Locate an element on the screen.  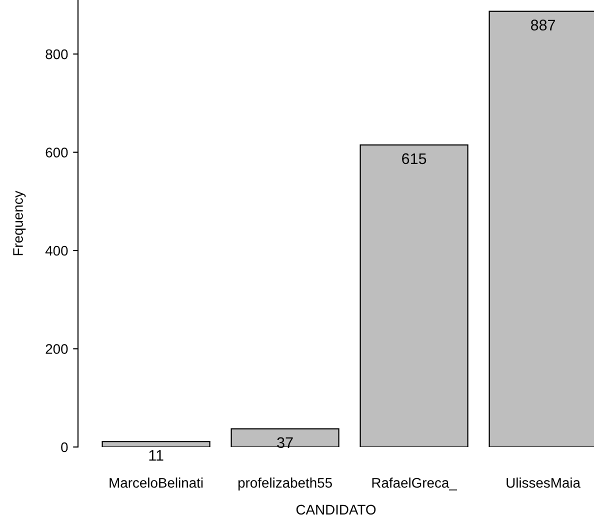
x-tick-label: UlissesMaia is located at coordinates (543, 483).